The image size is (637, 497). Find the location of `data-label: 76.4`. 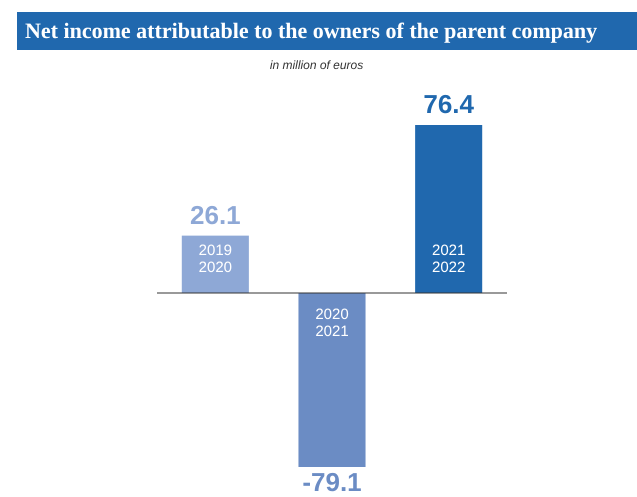

data-label: 76.4 is located at coordinates (449, 104).